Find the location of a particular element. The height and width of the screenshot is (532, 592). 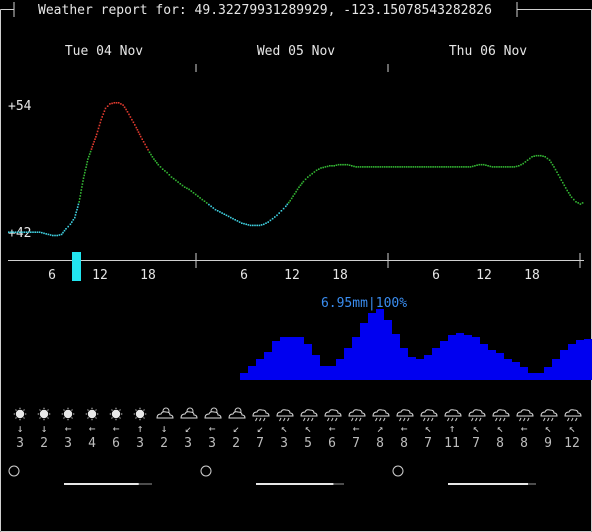

forecast-slot: ↖7 is located at coordinates (477, 430).